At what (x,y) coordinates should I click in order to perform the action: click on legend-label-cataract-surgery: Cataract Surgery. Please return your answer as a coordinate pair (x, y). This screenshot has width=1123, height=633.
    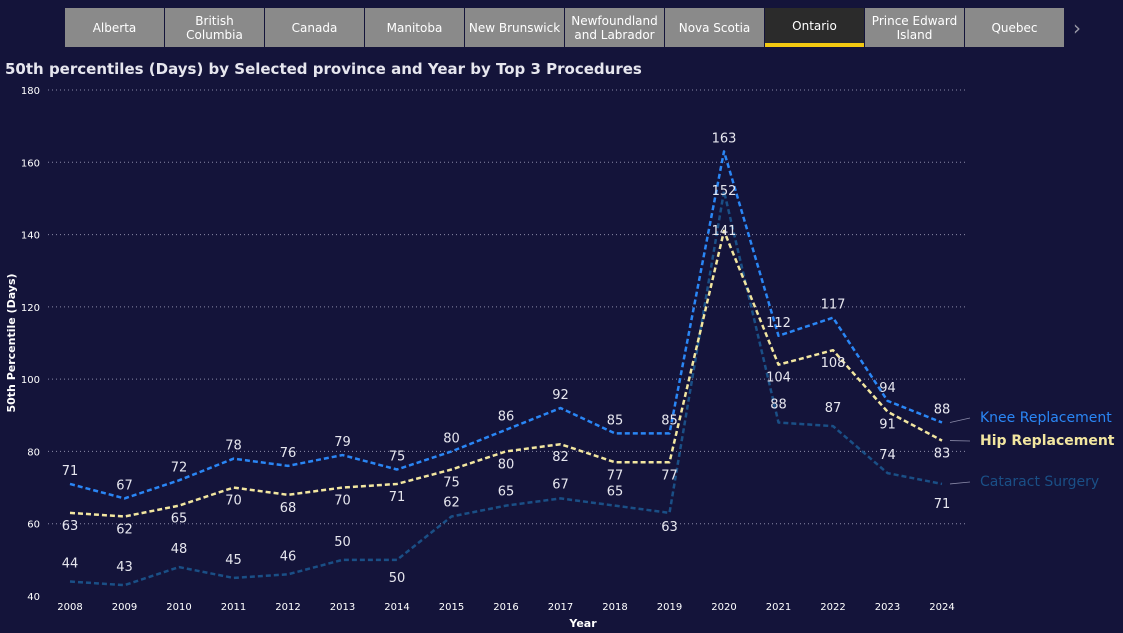
    Looking at the image, I should click on (1039, 482).